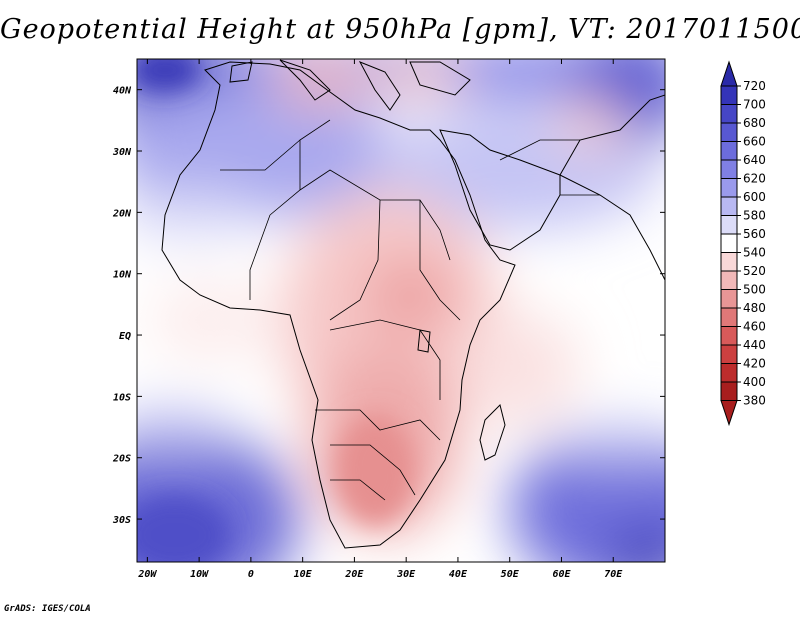 This screenshot has height=618, width=800. I want to click on credit-text: GrADS: IGES/COLA, so click(47, 609).